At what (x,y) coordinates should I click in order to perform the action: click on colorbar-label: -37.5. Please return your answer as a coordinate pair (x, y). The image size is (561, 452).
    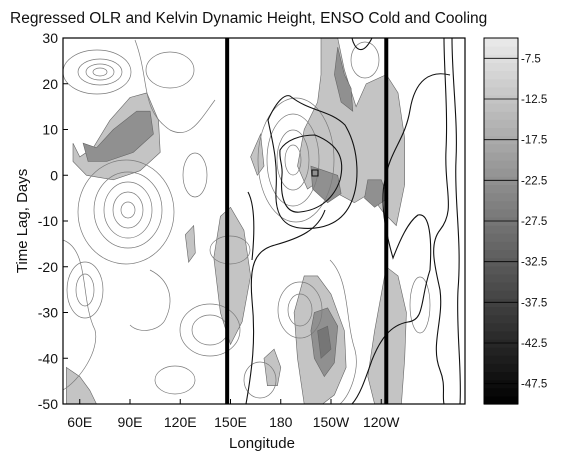
    Looking at the image, I should click on (534, 303).